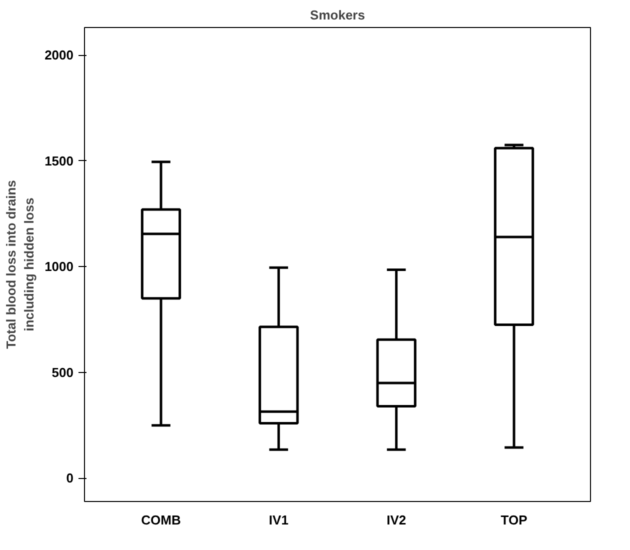 This screenshot has width=630, height=550. Describe the element at coordinates (70, 478) in the screenshot. I see `y-tick-label: 0` at that location.